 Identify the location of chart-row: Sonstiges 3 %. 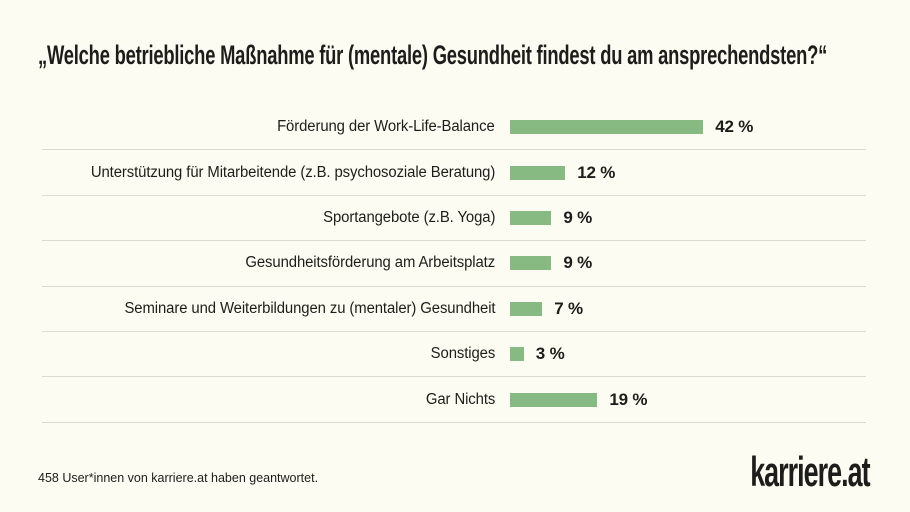
(454, 355).